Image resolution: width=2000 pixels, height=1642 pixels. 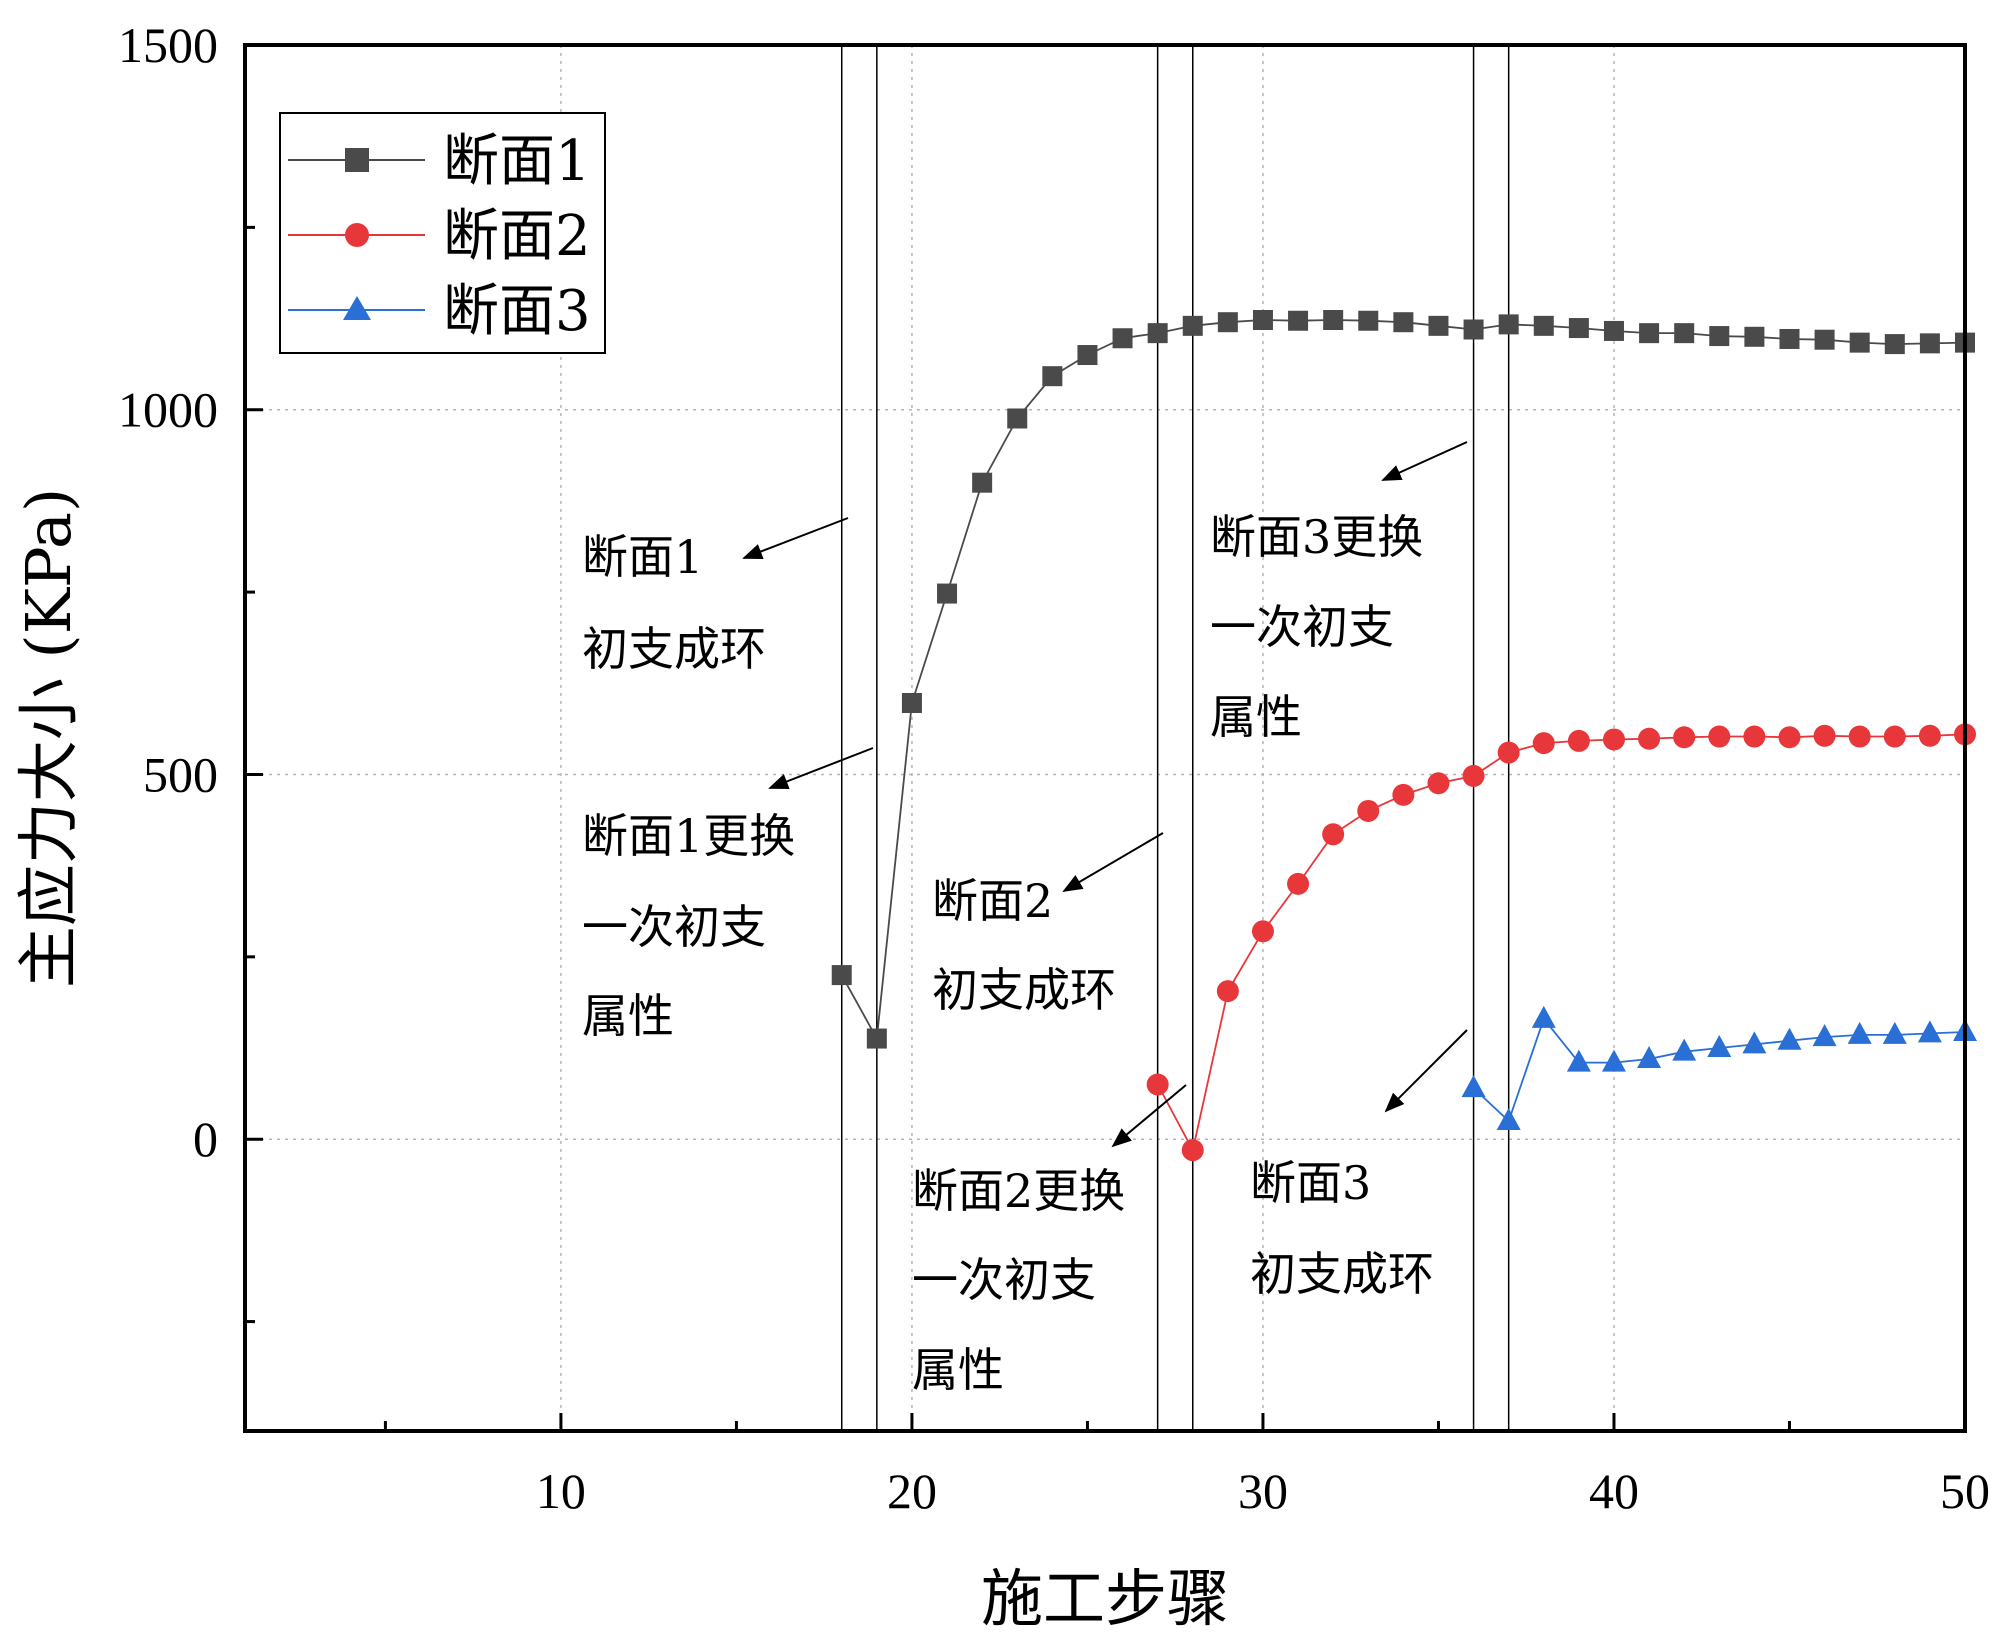 What do you see at coordinates (1965, 1491) in the screenshot?
I see `x-tick-label: 50` at bounding box center [1965, 1491].